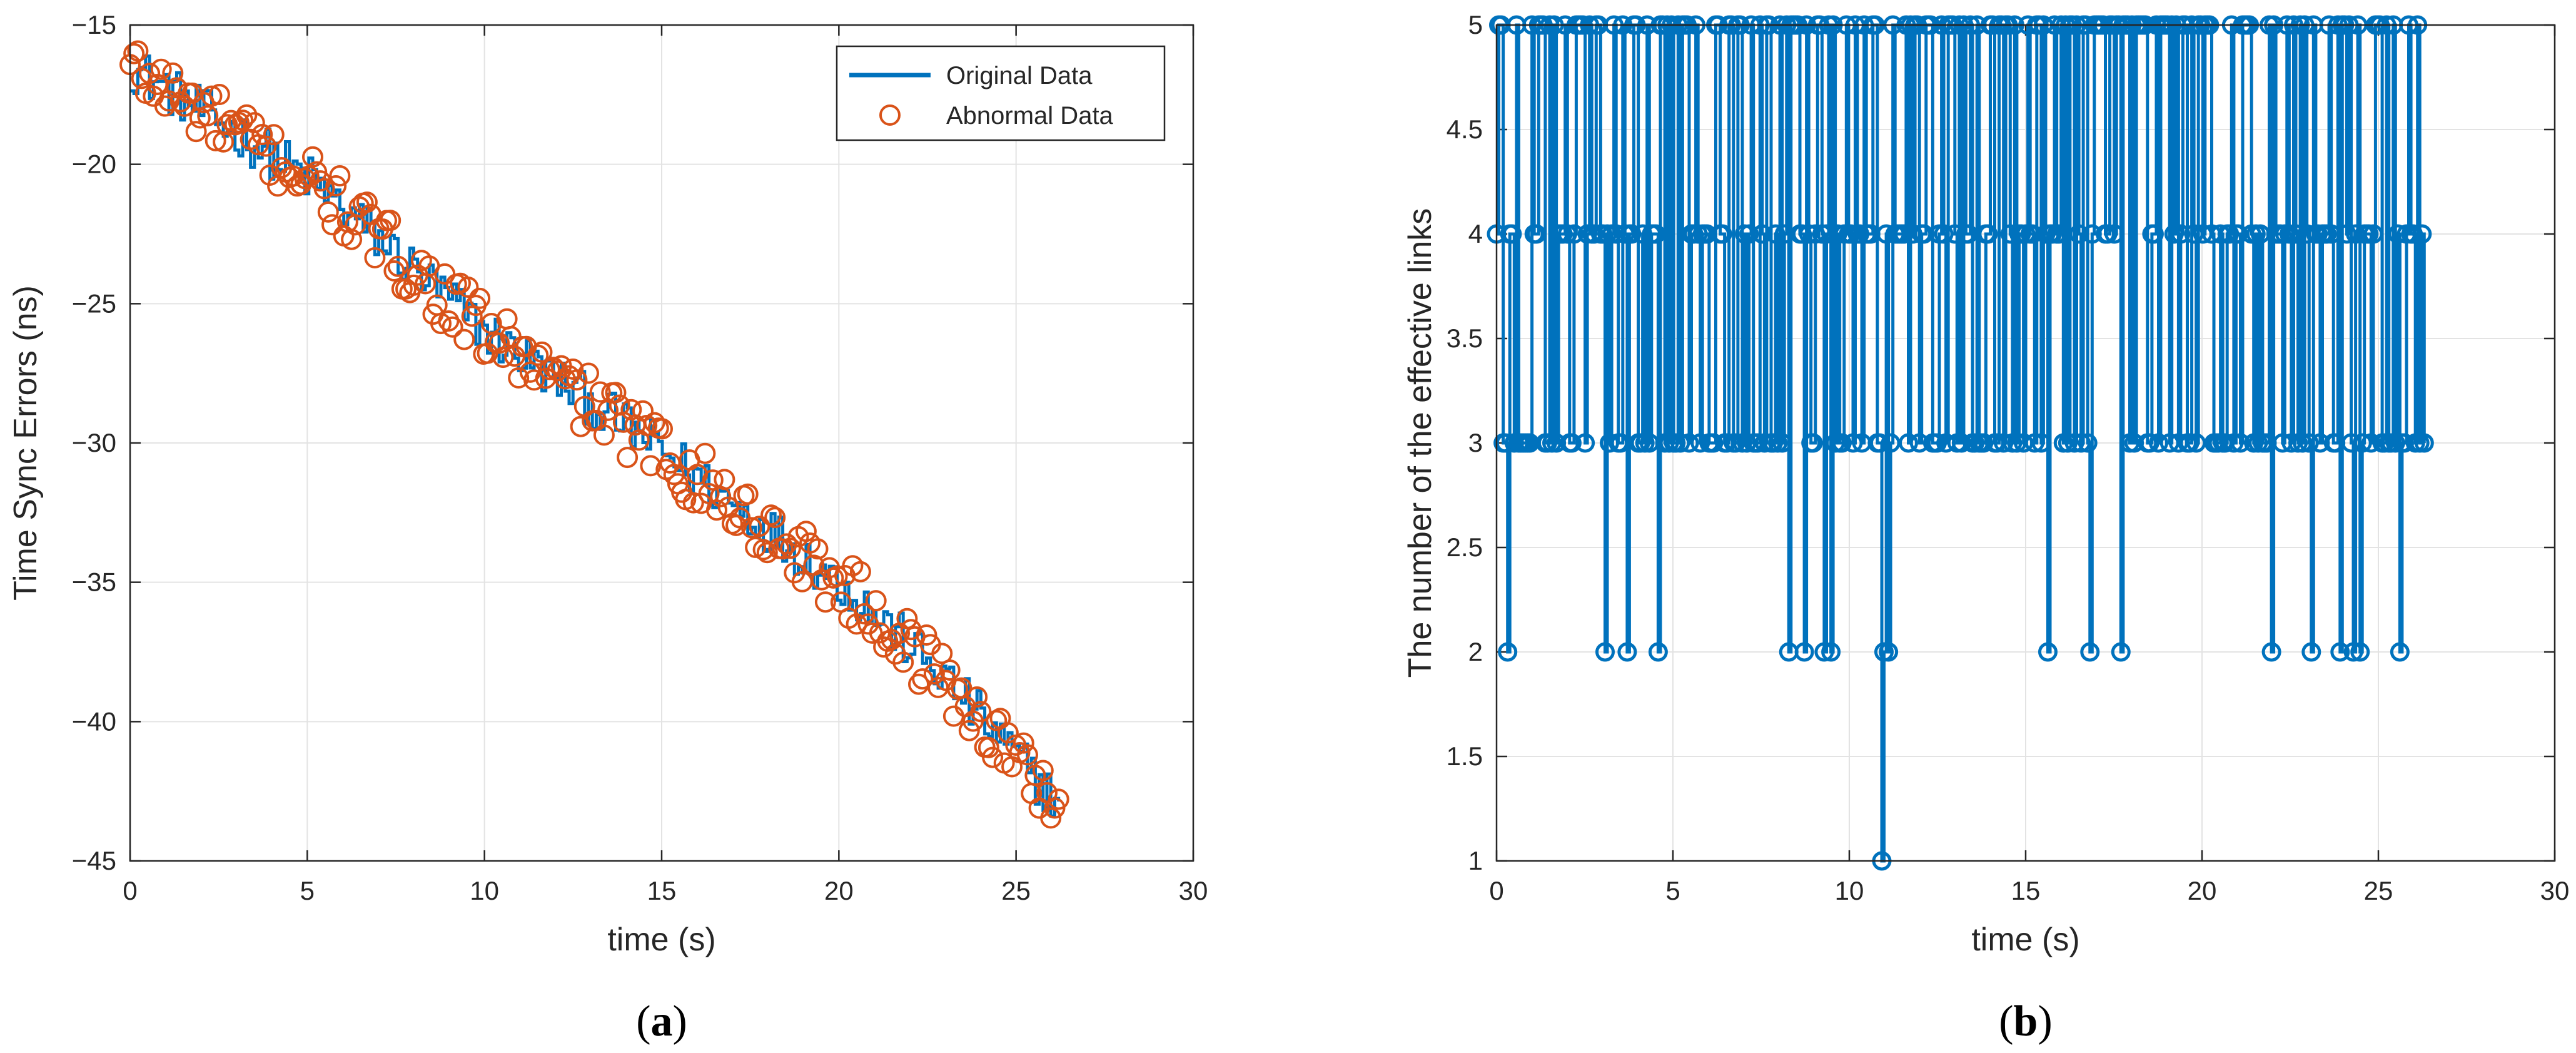 The height and width of the screenshot is (1053, 2576). Describe the element at coordinates (2555, 890) in the screenshot. I see `x-tick-label: 30` at that location.